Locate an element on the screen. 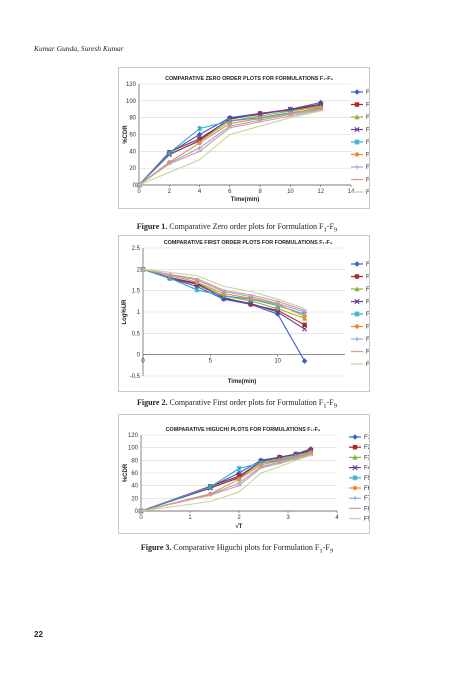 The height and width of the screenshot is (680, 474). page-number: 22 is located at coordinates (38, 634).